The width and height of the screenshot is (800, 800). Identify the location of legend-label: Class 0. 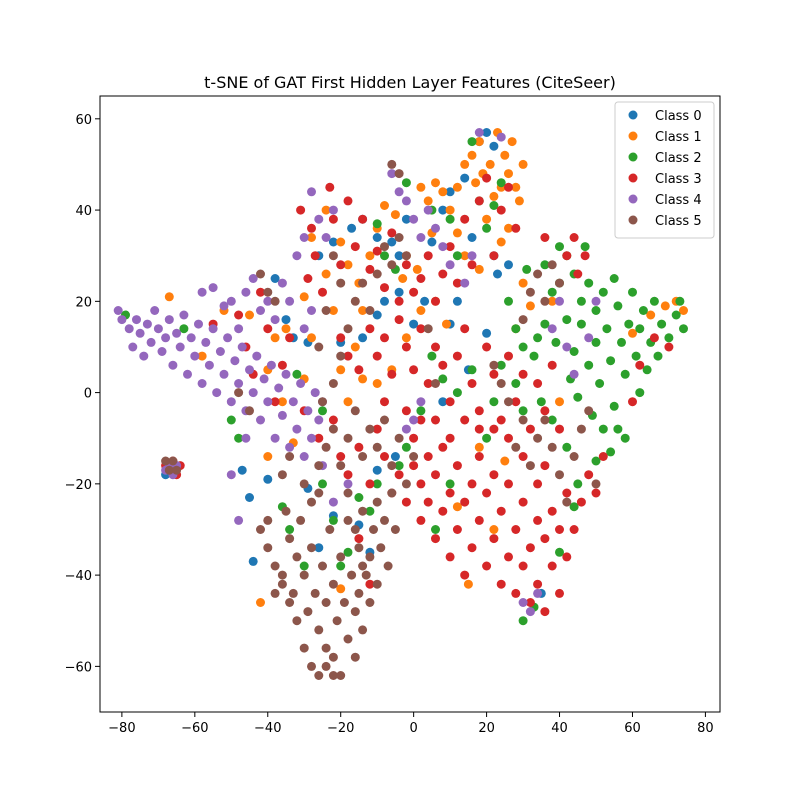
(678, 116).